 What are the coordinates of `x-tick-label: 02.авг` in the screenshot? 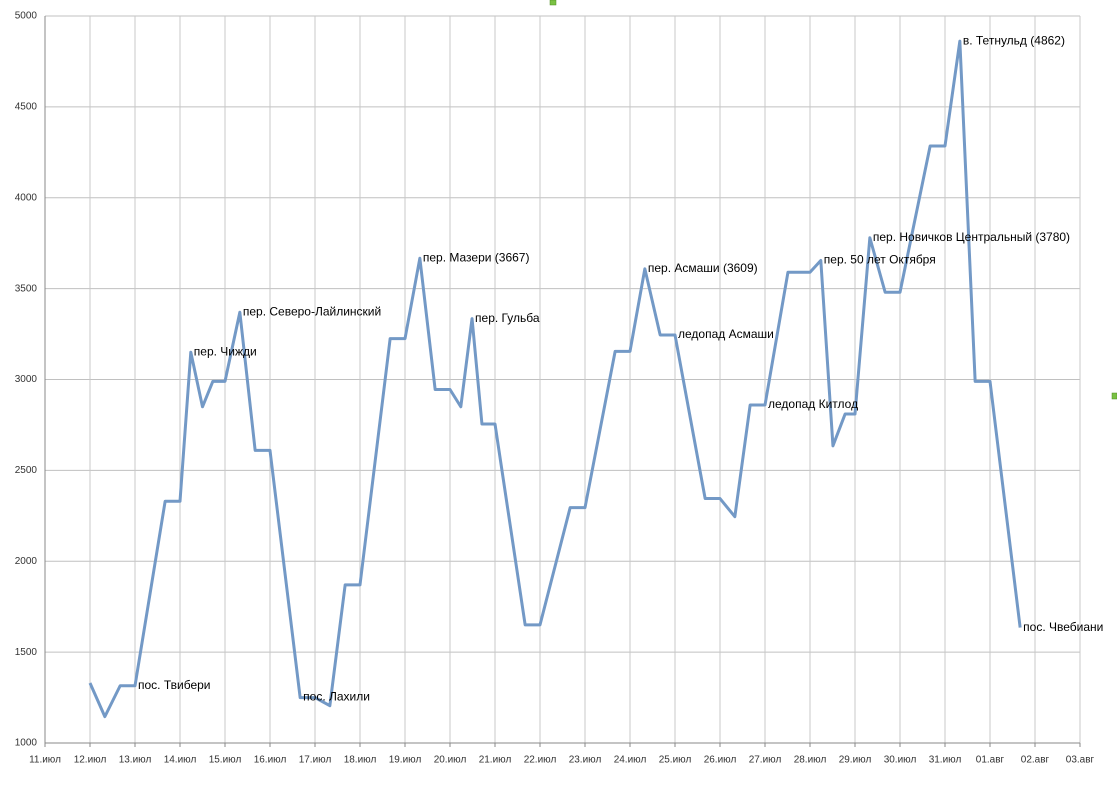 It's located at (1035, 760).